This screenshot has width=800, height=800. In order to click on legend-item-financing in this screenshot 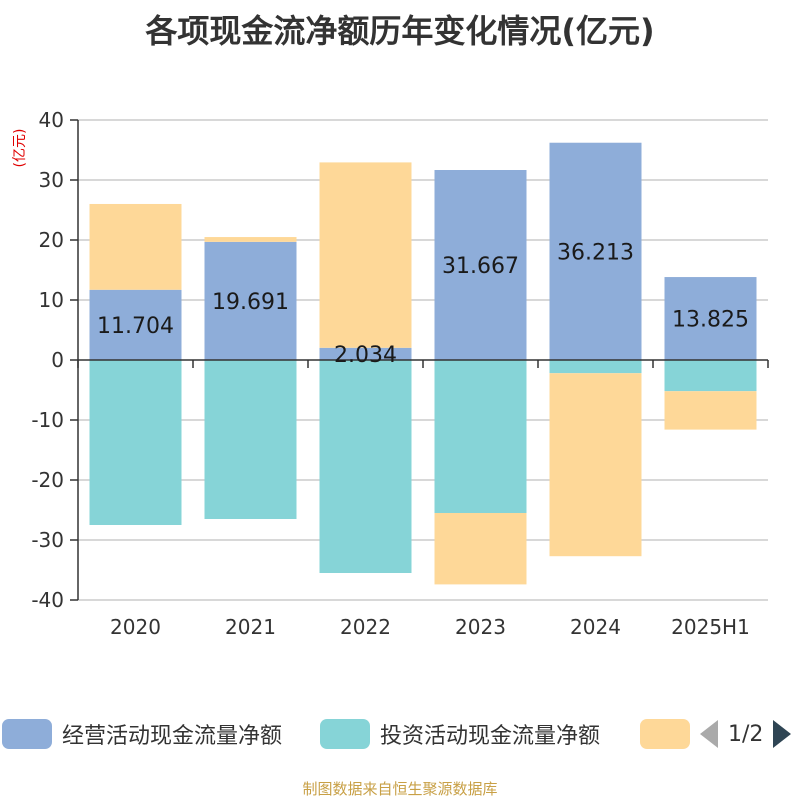, I will do `click(665, 734)`.